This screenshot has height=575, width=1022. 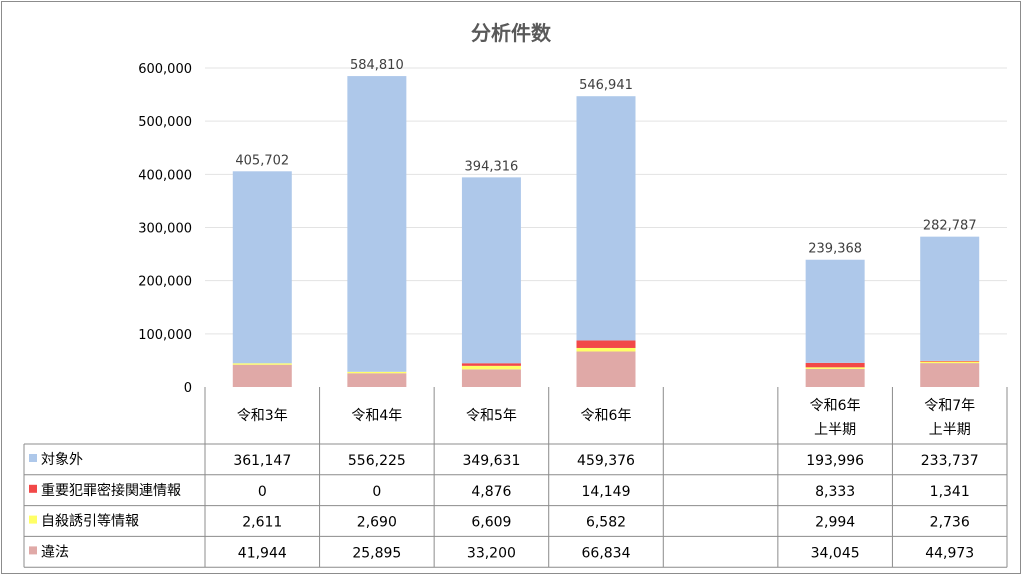 What do you see at coordinates (606, 523) in the screenshot?
I see `table-cell: 6,582` at bounding box center [606, 523].